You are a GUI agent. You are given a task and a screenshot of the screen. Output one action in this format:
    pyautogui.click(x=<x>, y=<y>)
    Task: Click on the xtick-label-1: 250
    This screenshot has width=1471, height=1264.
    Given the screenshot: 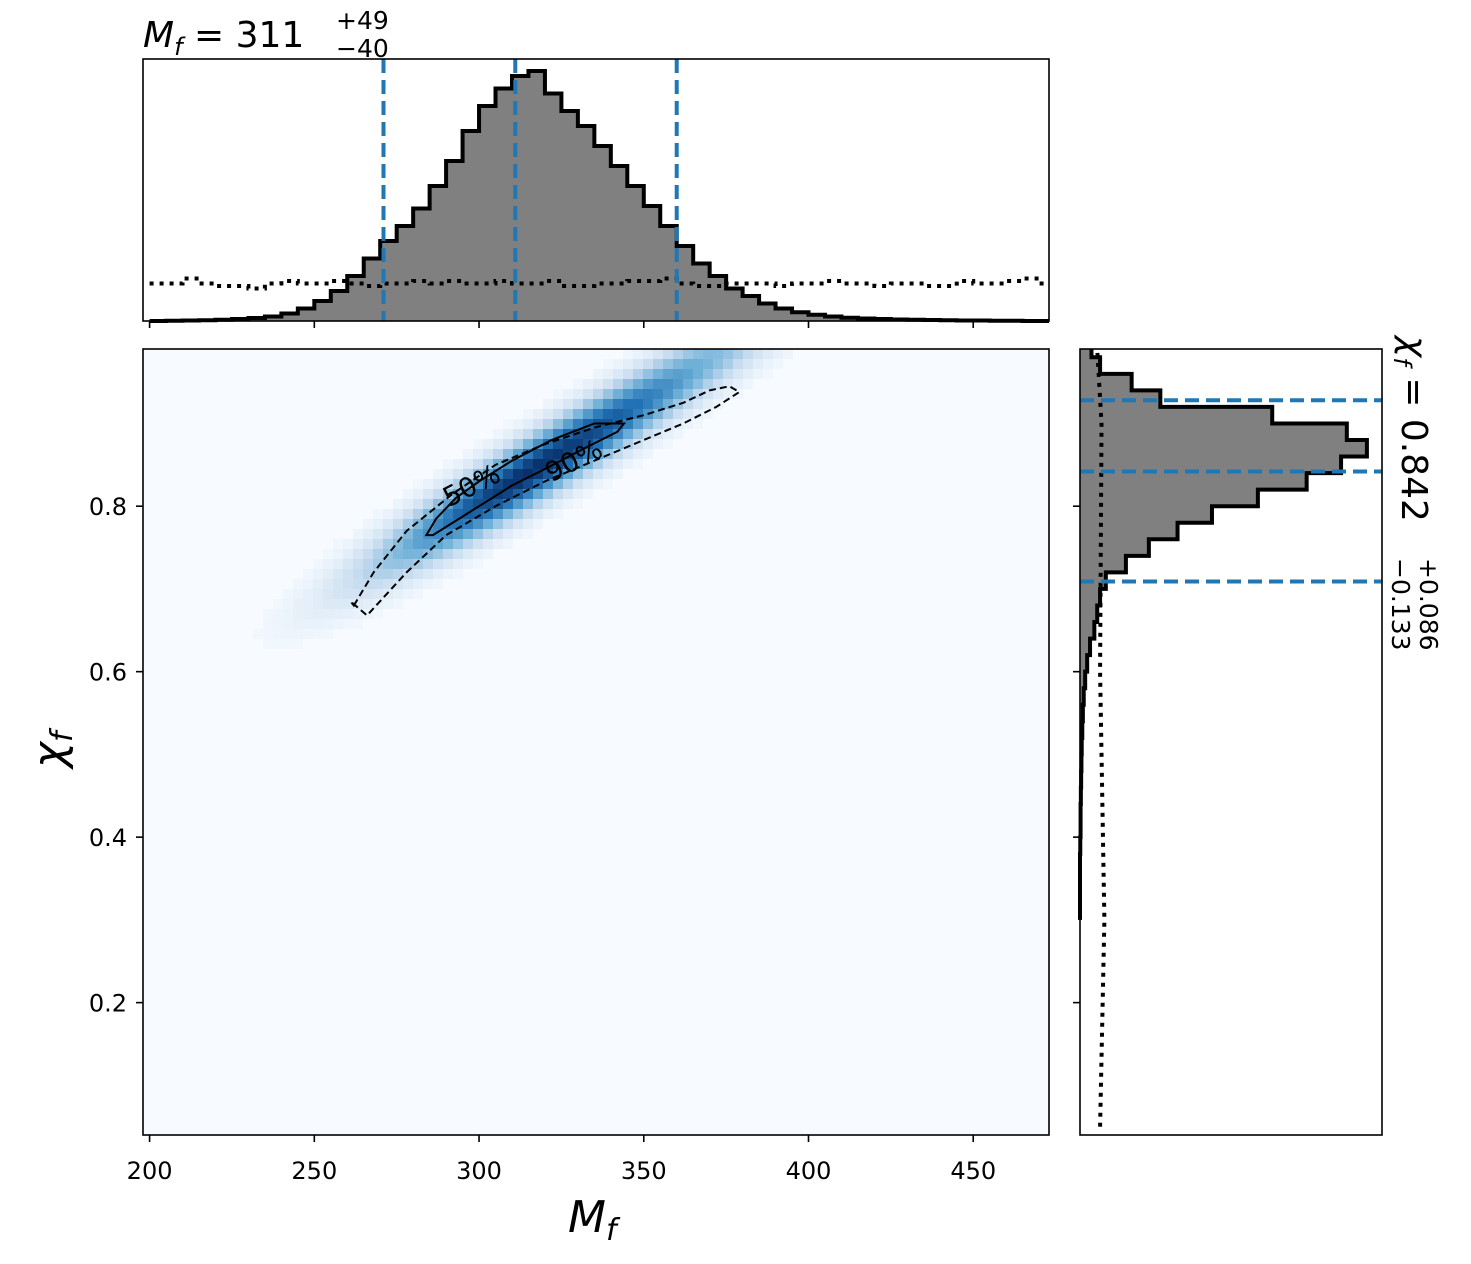 What is the action you would take?
    pyautogui.click(x=314, y=1171)
    